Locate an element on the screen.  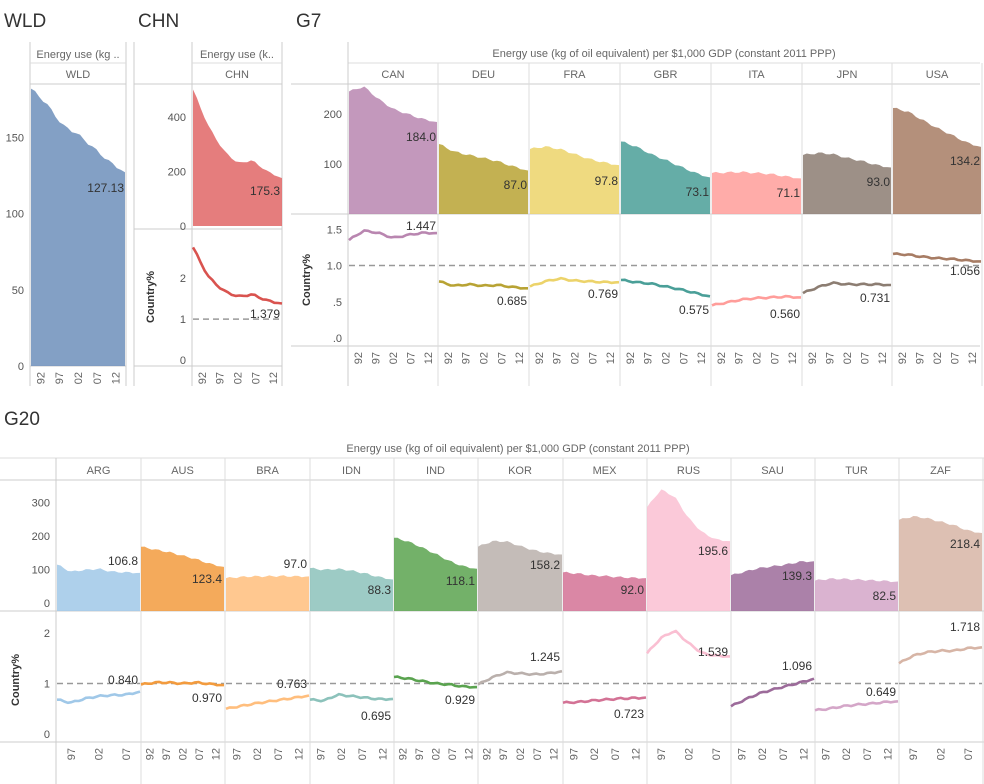
g7-x-tick-fra-3: 07 is located at coordinates (593, 358).